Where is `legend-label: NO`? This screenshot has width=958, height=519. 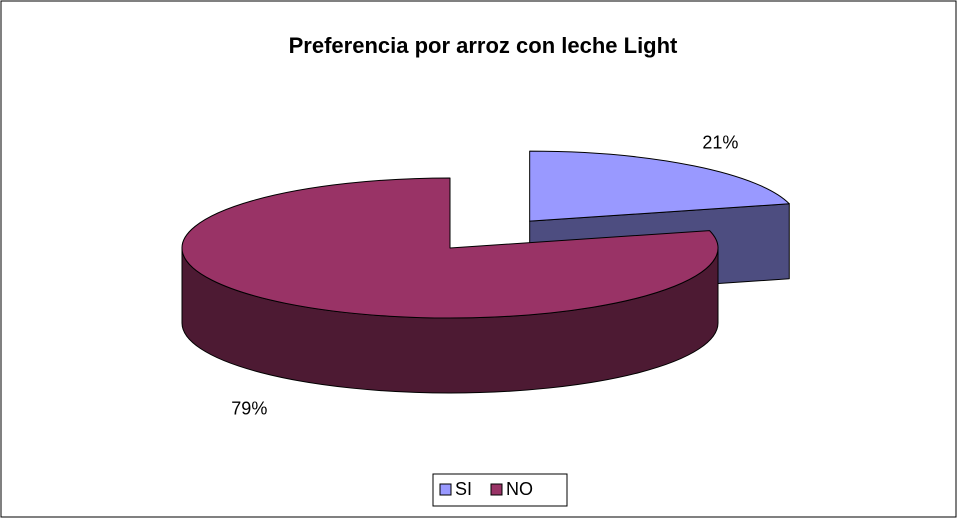 legend-label: NO is located at coordinates (519, 489).